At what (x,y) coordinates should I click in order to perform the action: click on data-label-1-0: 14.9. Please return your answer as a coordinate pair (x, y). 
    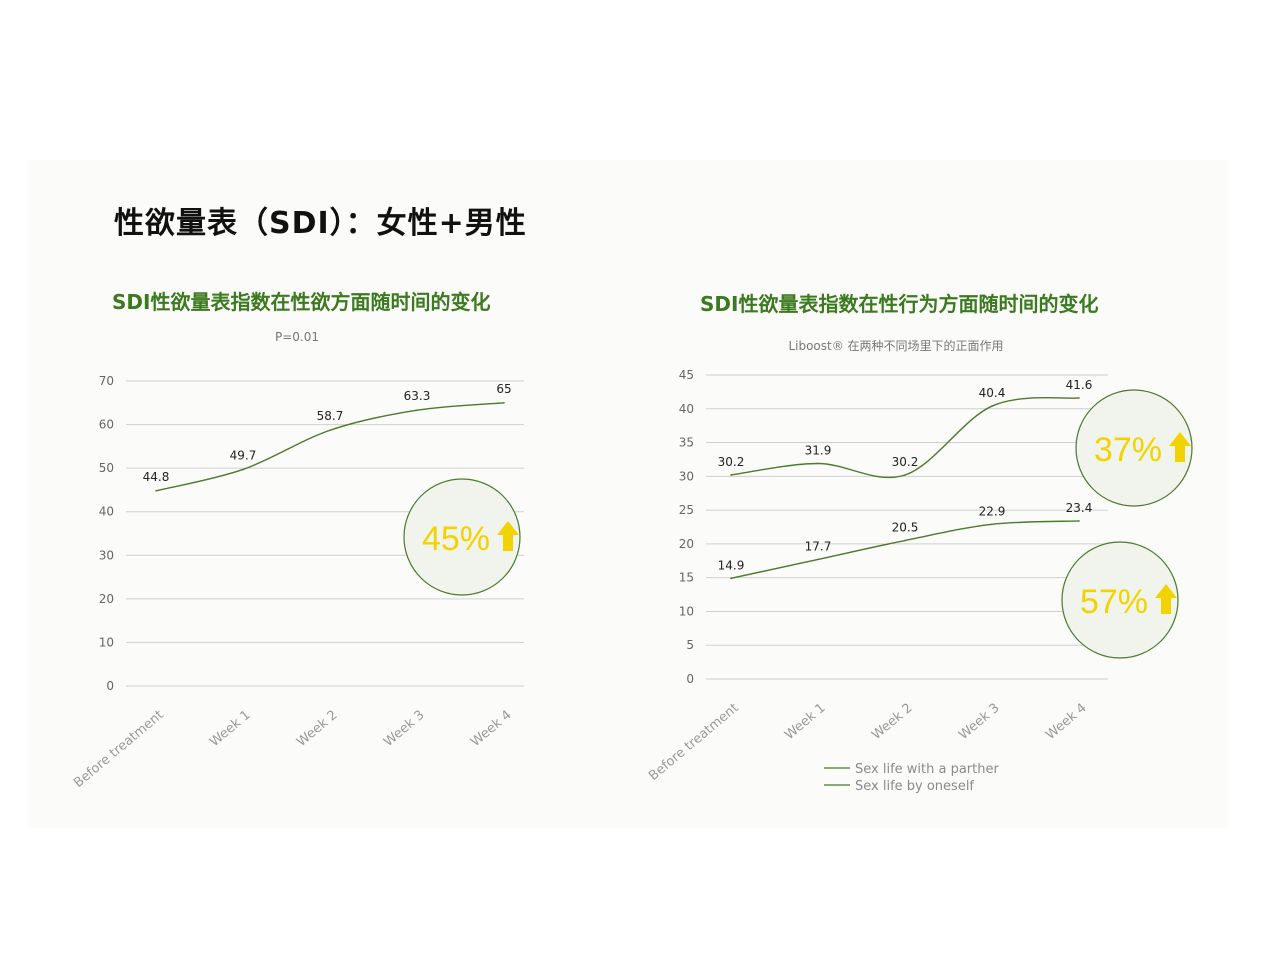
    Looking at the image, I should click on (731, 565).